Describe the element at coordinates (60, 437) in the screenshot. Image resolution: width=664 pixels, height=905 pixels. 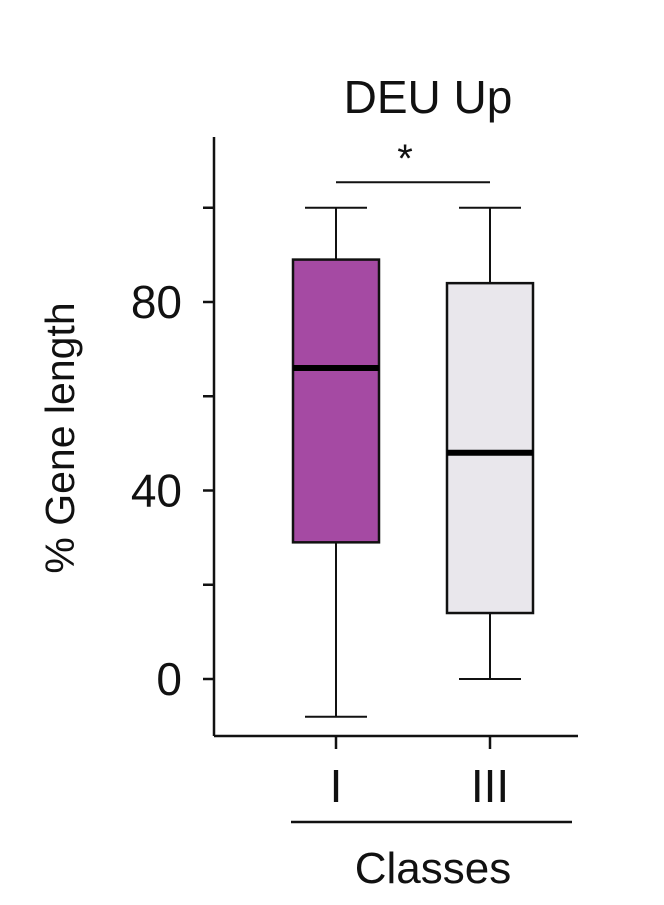
I see `y-axis-label: % Gene length` at that location.